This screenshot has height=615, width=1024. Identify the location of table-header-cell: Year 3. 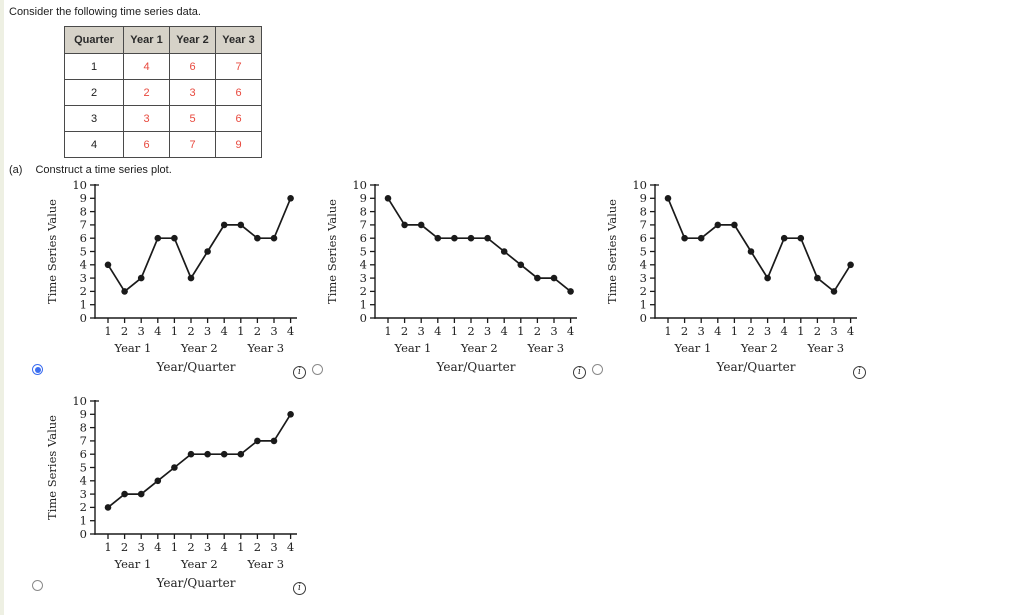
(238, 40).